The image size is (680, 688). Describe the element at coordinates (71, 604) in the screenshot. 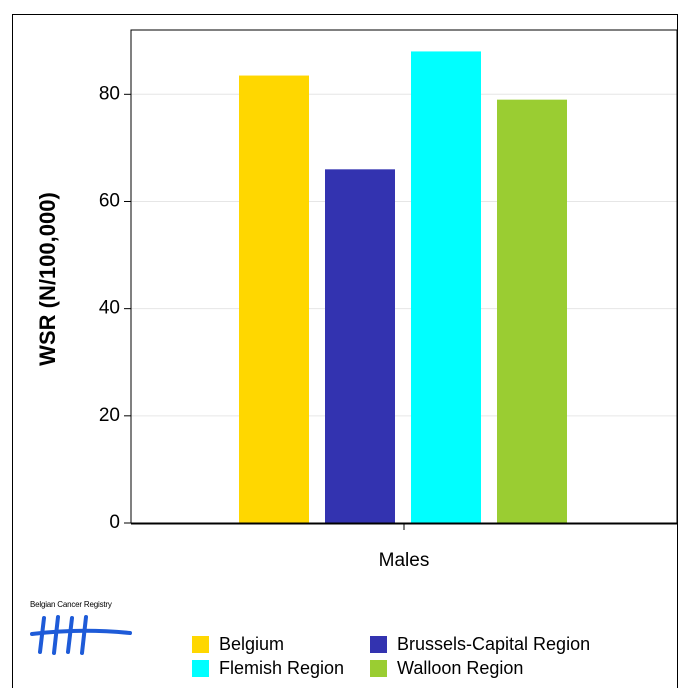

I see `logo-text: Belgian Cancer Registry` at that location.